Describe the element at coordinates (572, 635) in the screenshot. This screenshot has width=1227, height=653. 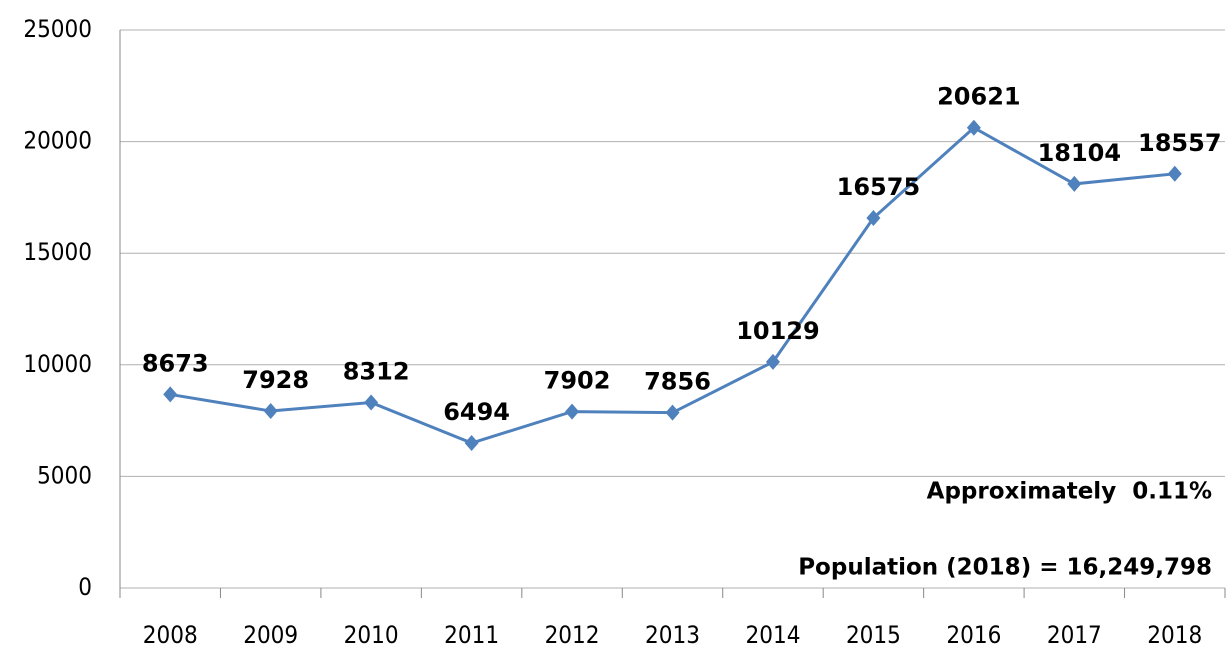
I see `x-tick-label: 2012` at that location.